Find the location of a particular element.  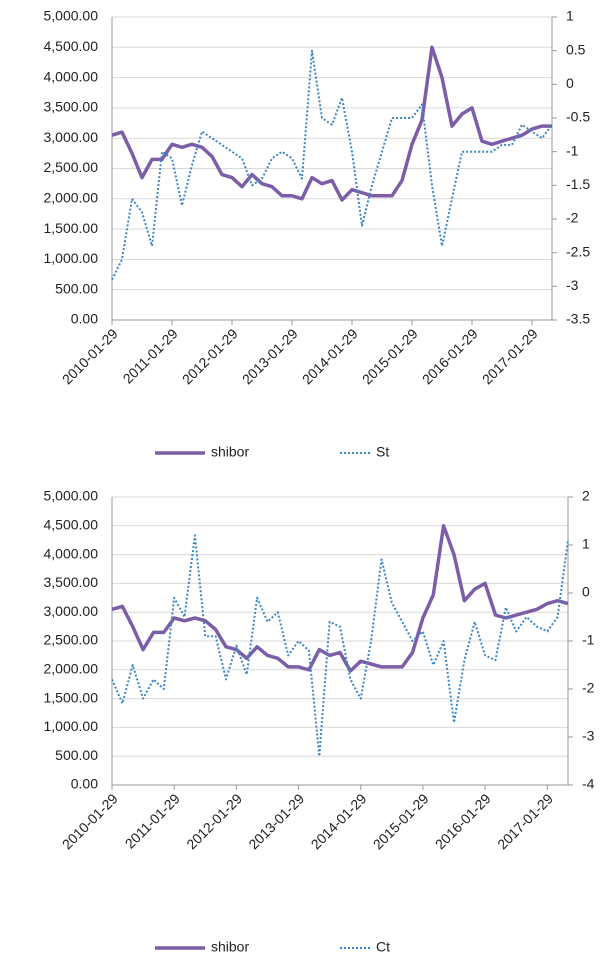

legend-label: St is located at coordinates (382, 452).